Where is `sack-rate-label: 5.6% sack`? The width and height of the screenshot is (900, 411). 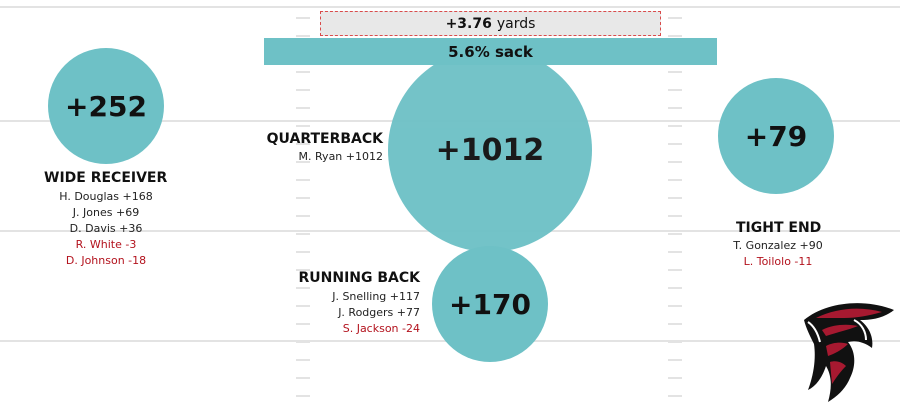
sack-rate-label: 5.6% sack is located at coordinates (490, 51).